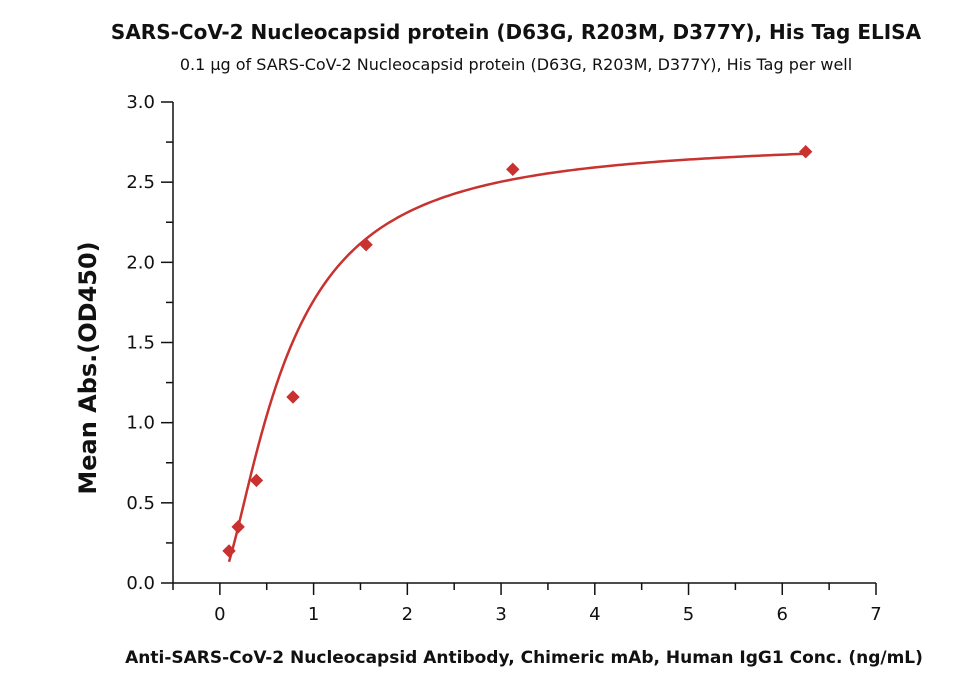 The width and height of the screenshot is (959, 685). I want to click on x-tick-label: 4, so click(594, 614).